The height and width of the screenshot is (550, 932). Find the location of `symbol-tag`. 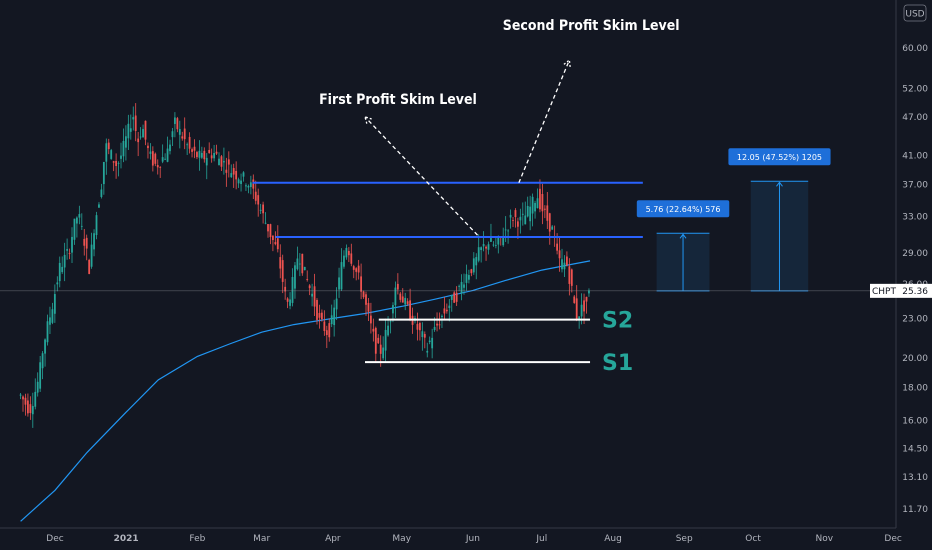

symbol-tag is located at coordinates (884, 290).